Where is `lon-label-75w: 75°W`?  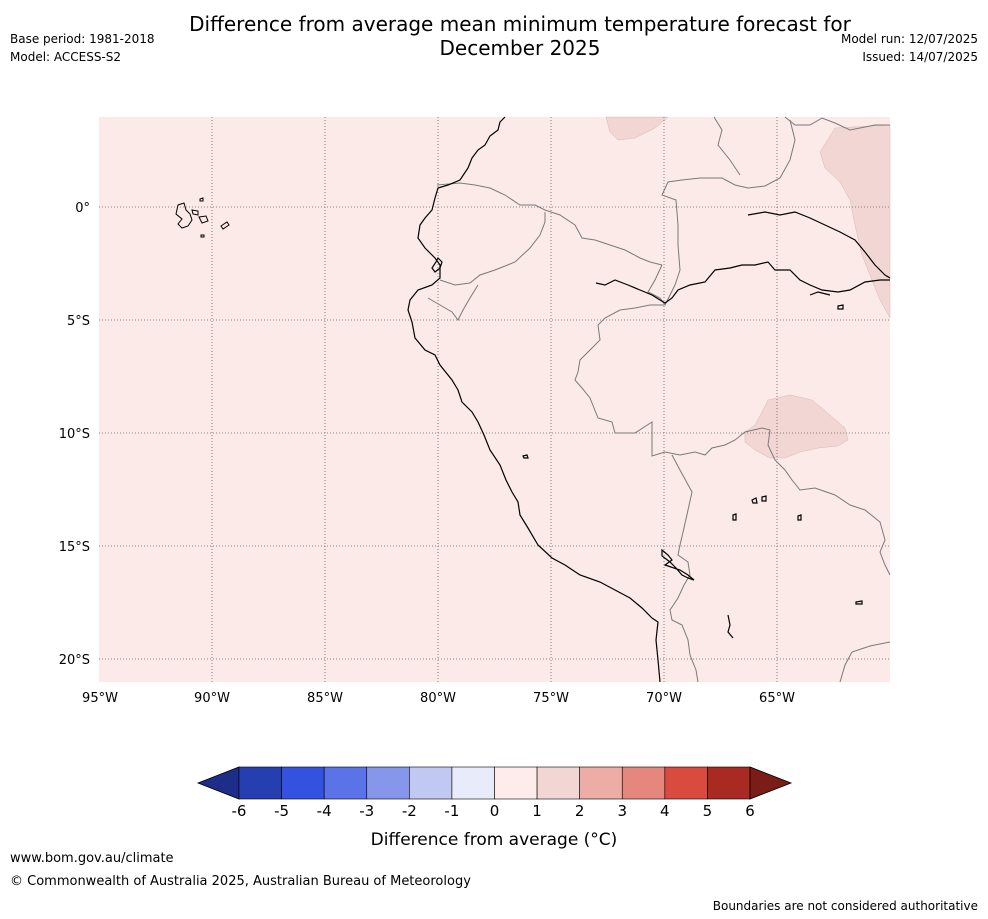 lon-label-75w: 75°W is located at coordinates (551, 698).